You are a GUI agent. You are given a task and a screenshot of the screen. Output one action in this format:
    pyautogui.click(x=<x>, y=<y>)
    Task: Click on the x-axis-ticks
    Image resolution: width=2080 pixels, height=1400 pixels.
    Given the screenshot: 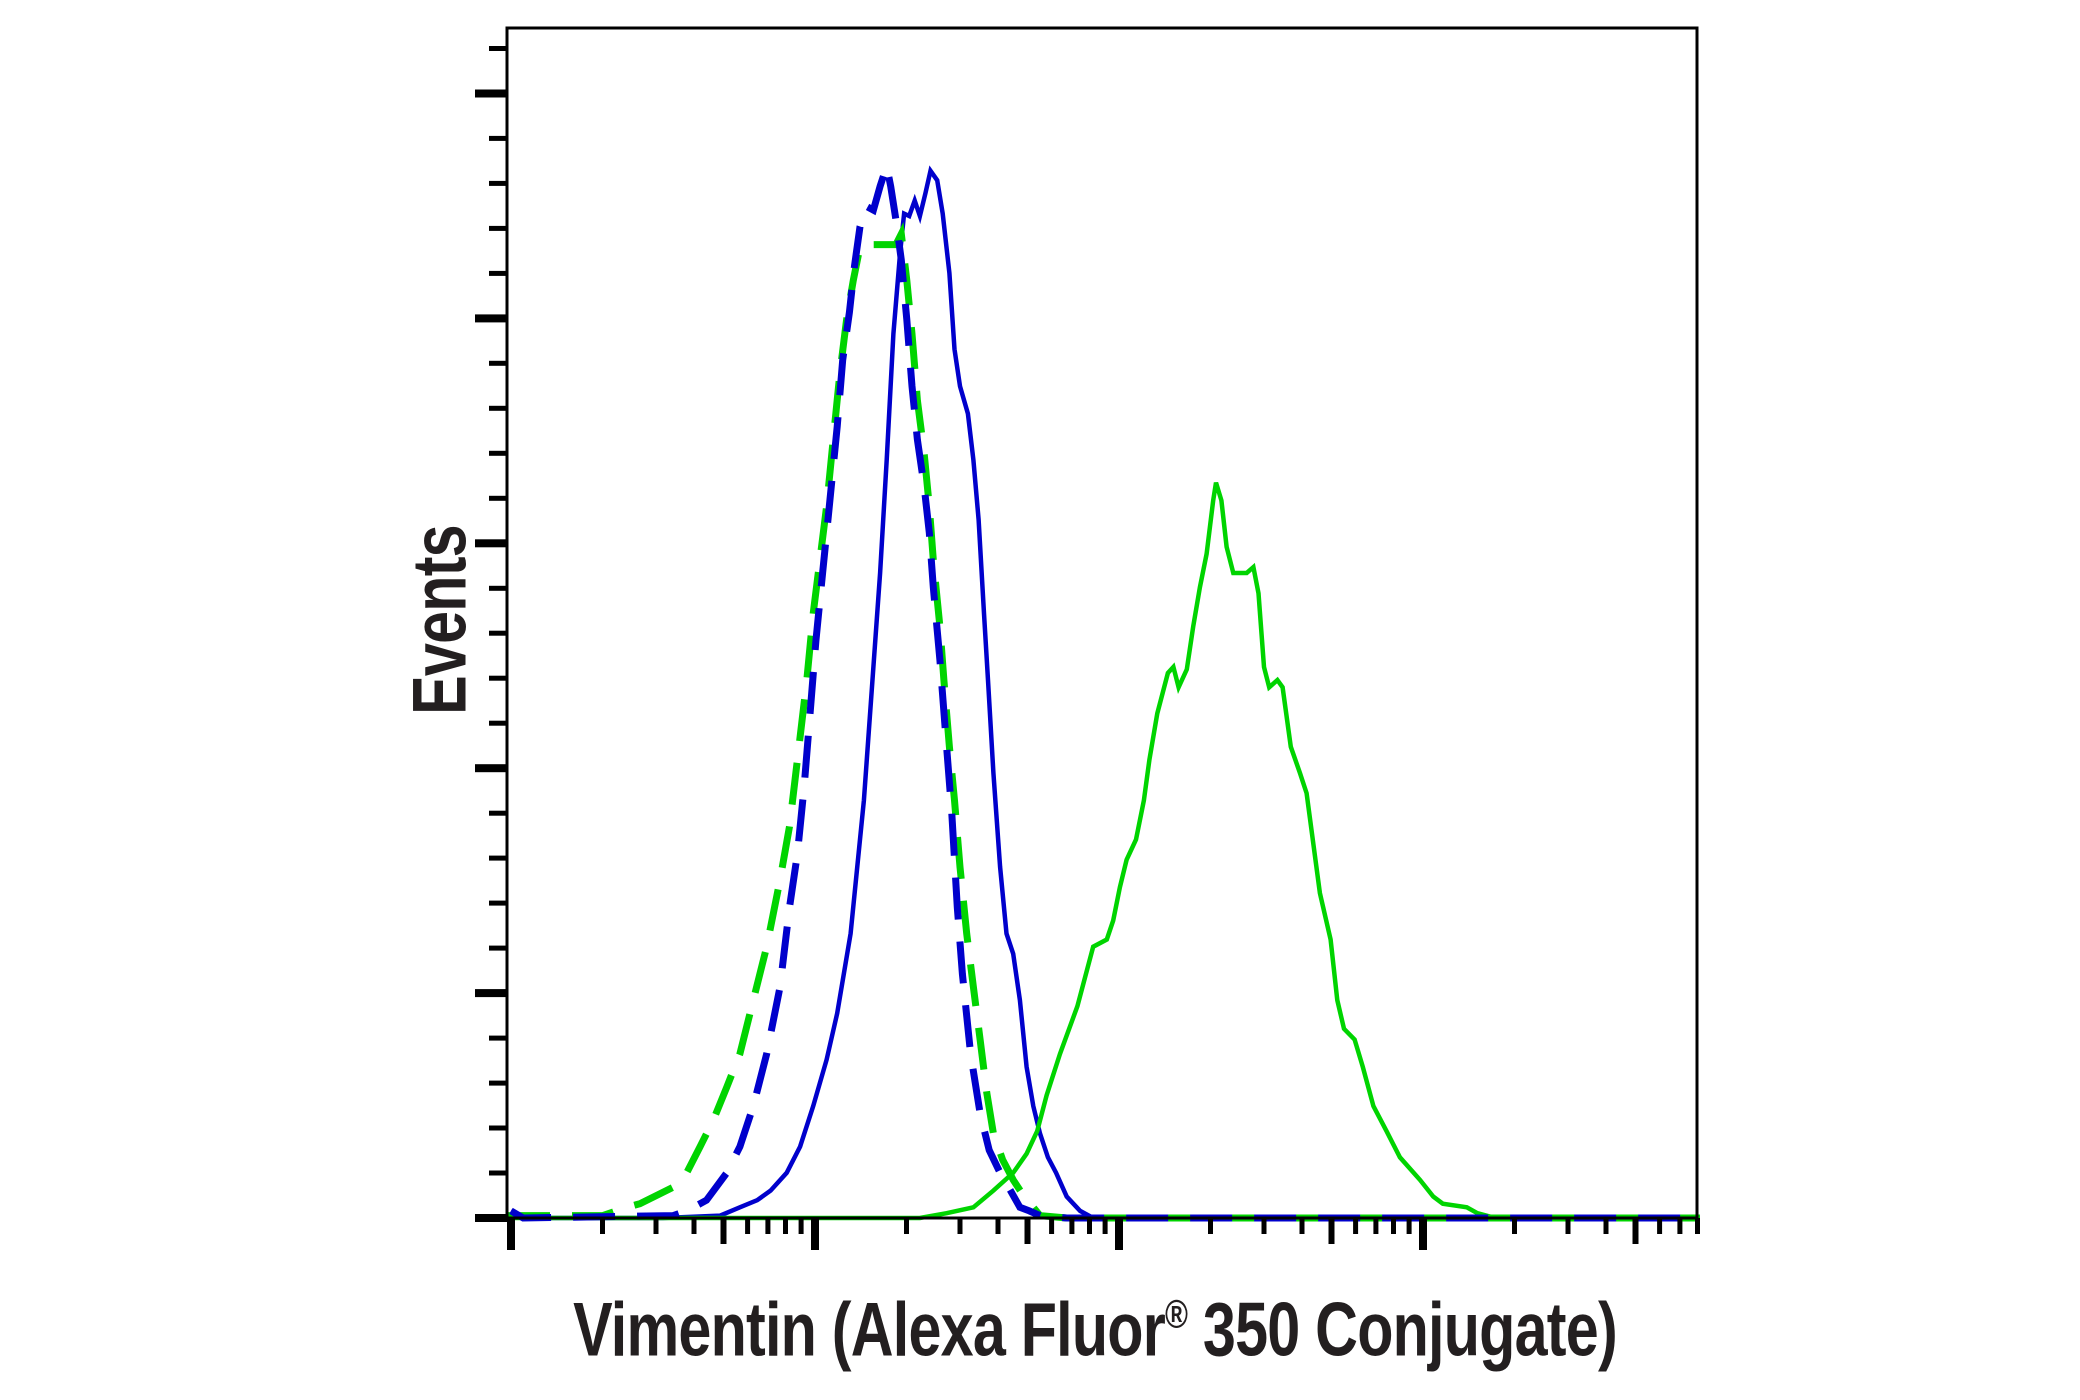 What is the action you would take?
    pyautogui.click(x=1103, y=1234)
    